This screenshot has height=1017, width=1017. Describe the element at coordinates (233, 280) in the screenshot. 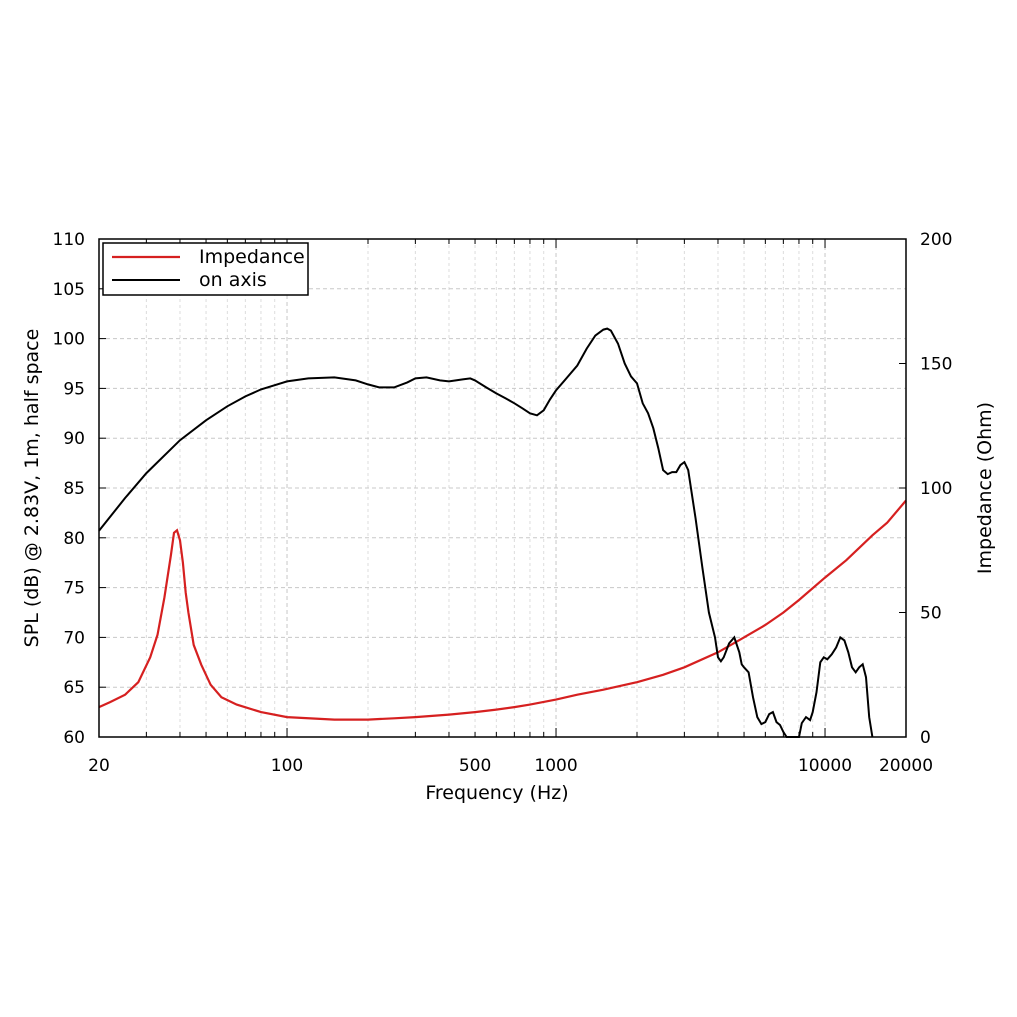

I see `legend-label-on-axis: on axis` at that location.